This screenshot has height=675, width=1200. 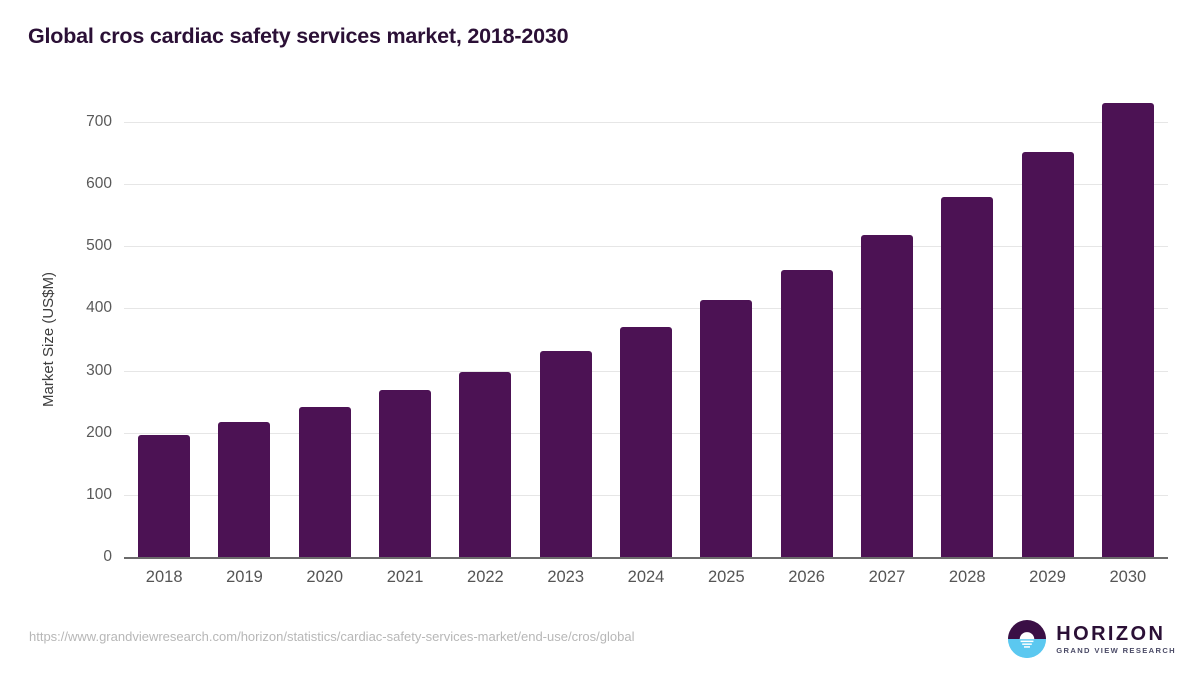 I want to click on horizon-logo-icon, so click(x=1027, y=639).